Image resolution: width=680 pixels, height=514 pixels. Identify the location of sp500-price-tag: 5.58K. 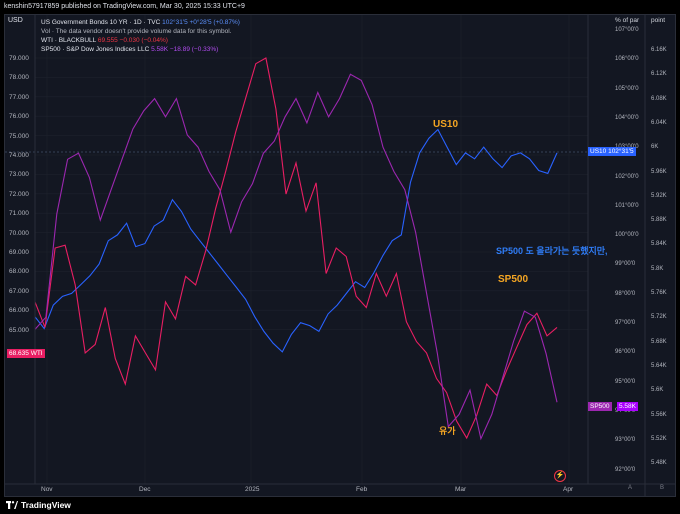
(627, 406).